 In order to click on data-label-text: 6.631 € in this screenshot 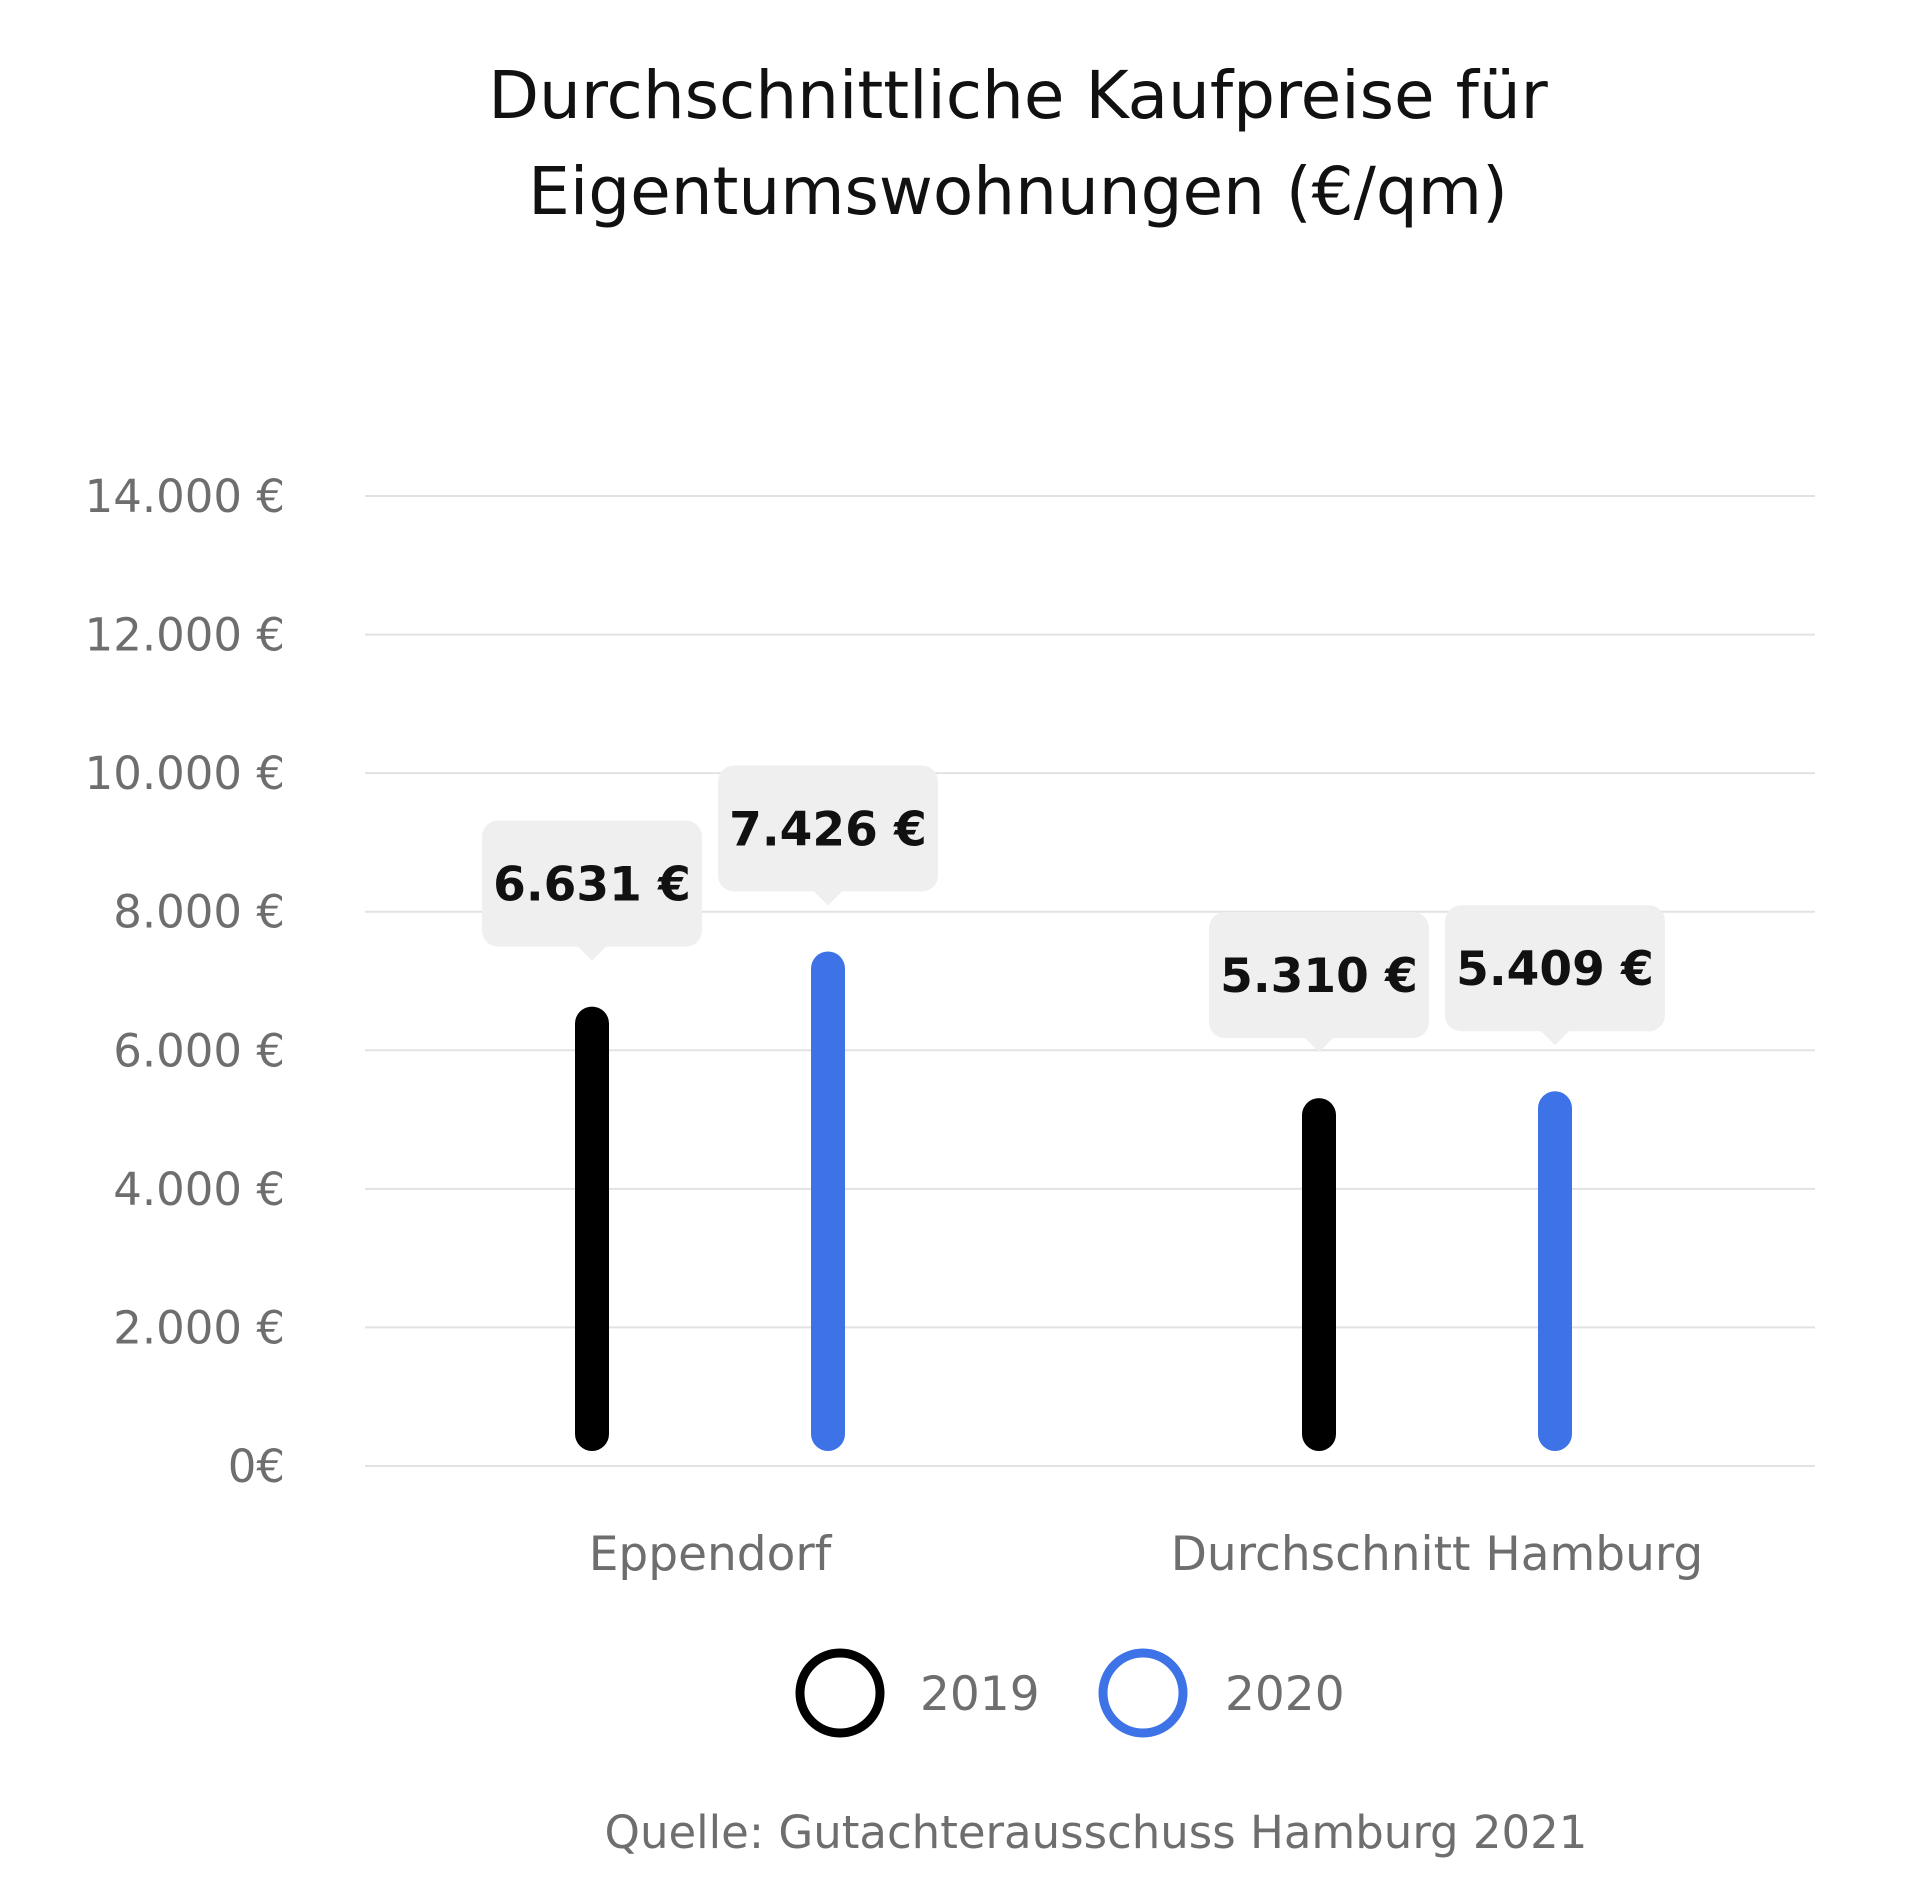, I will do `click(592, 885)`.